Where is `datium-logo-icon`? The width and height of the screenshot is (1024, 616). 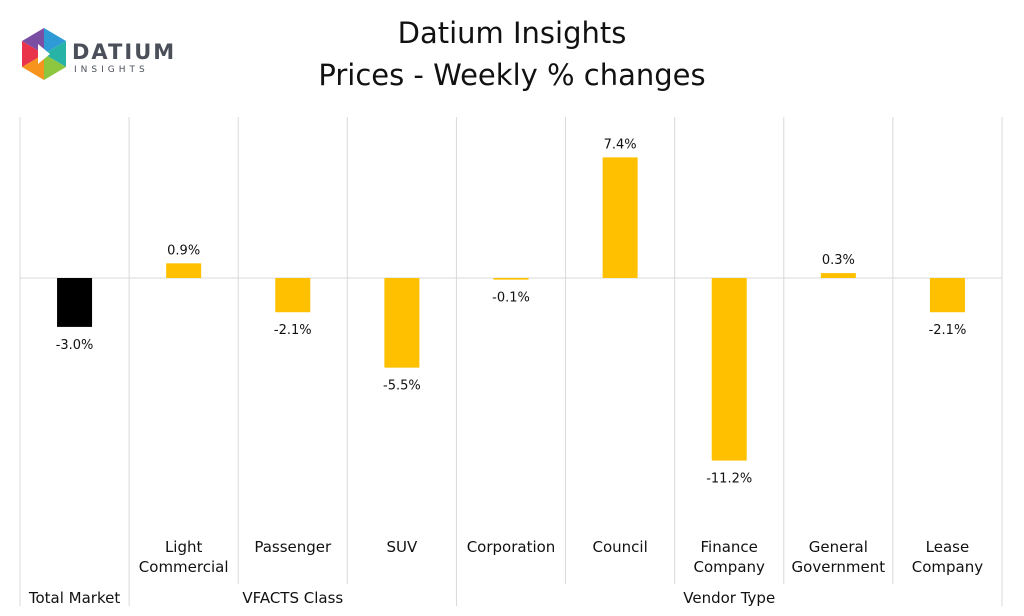 datium-logo-icon is located at coordinates (44, 54).